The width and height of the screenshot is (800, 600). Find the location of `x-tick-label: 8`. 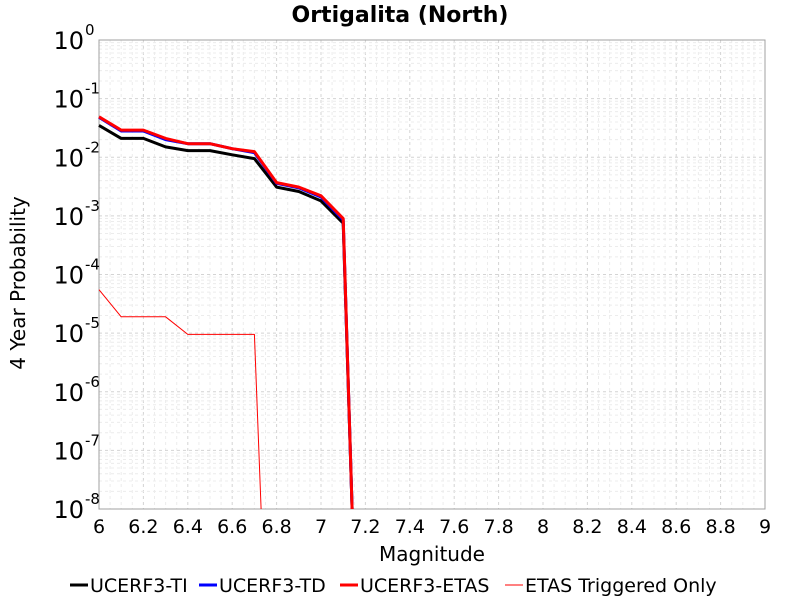

x-tick-label: 8 is located at coordinates (543, 527).